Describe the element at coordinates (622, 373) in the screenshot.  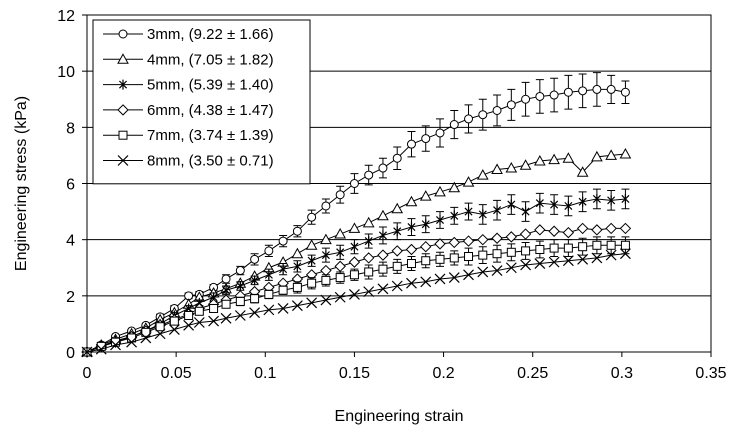
I see `x-tick-label: 0.3` at that location.